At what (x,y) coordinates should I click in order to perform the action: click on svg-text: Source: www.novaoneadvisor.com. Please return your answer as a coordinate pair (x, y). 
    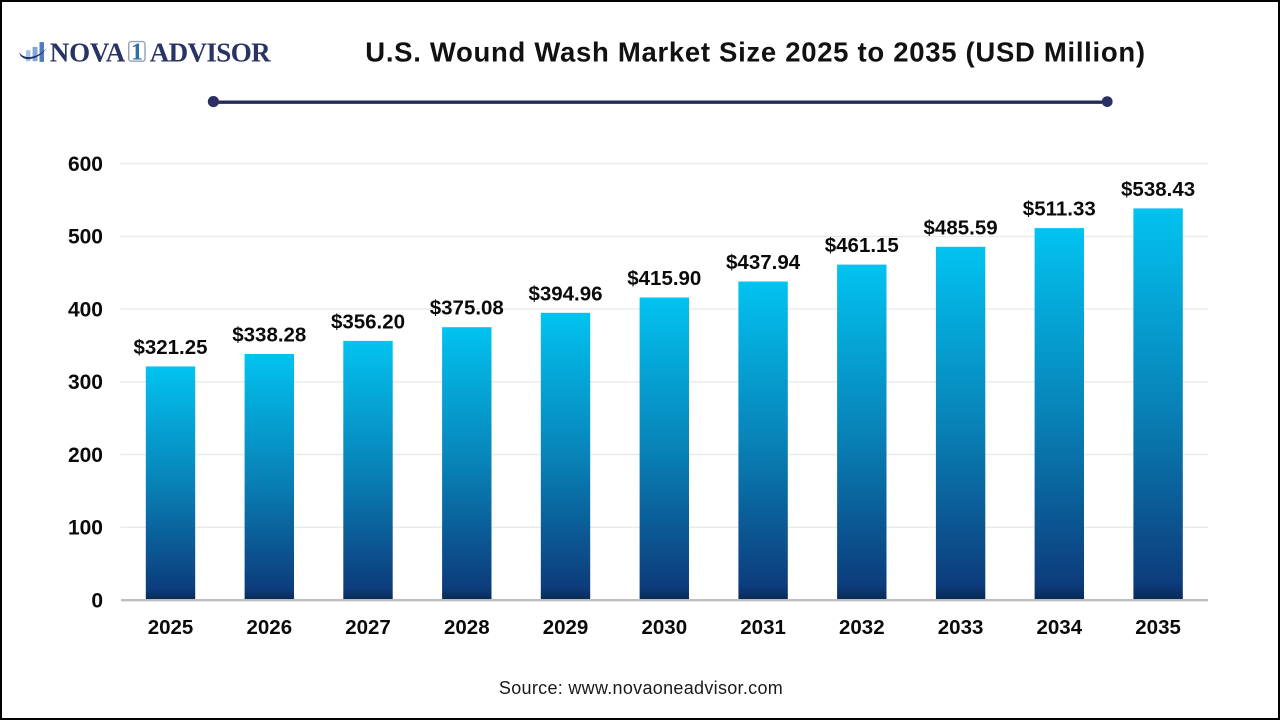
    Looking at the image, I should click on (641, 688).